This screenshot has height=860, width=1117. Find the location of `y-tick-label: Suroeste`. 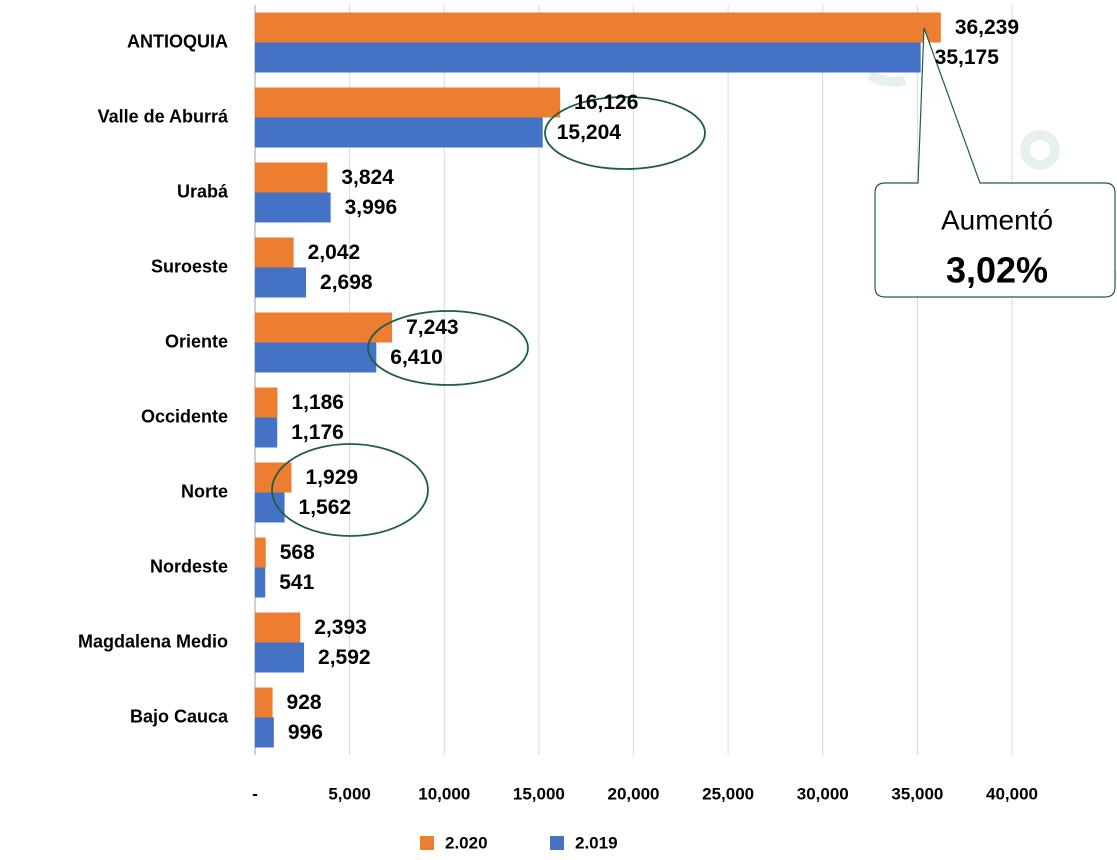

y-tick-label: Suroeste is located at coordinates (189, 266).